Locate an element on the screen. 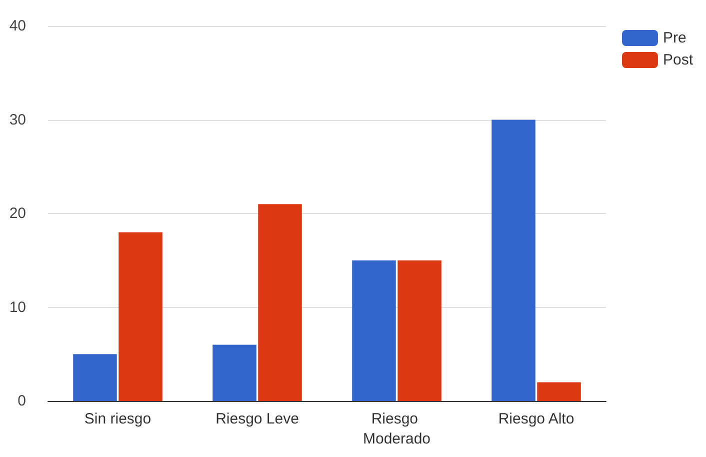 The height and width of the screenshot is (457, 706). x-tick-label: Sin riesgo is located at coordinates (118, 419).